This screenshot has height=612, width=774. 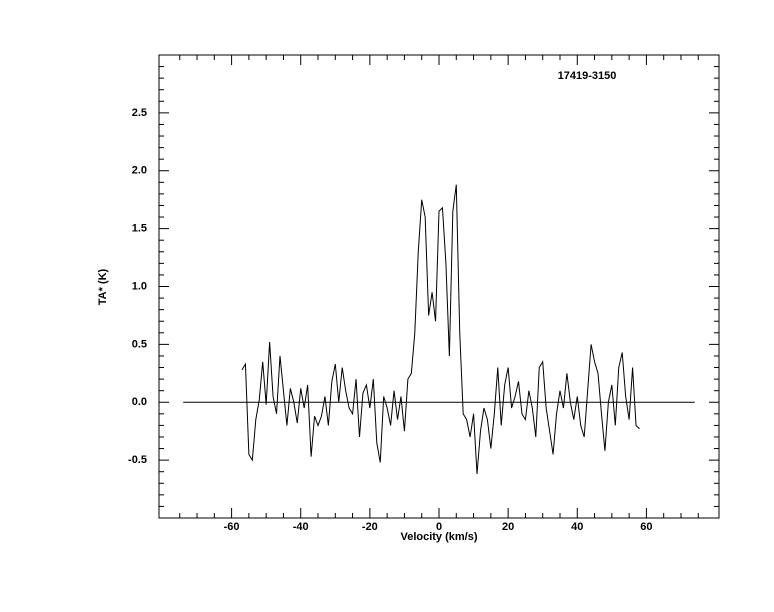 What do you see at coordinates (139, 402) in the screenshot?
I see `y-tick-label: 0.0` at bounding box center [139, 402].